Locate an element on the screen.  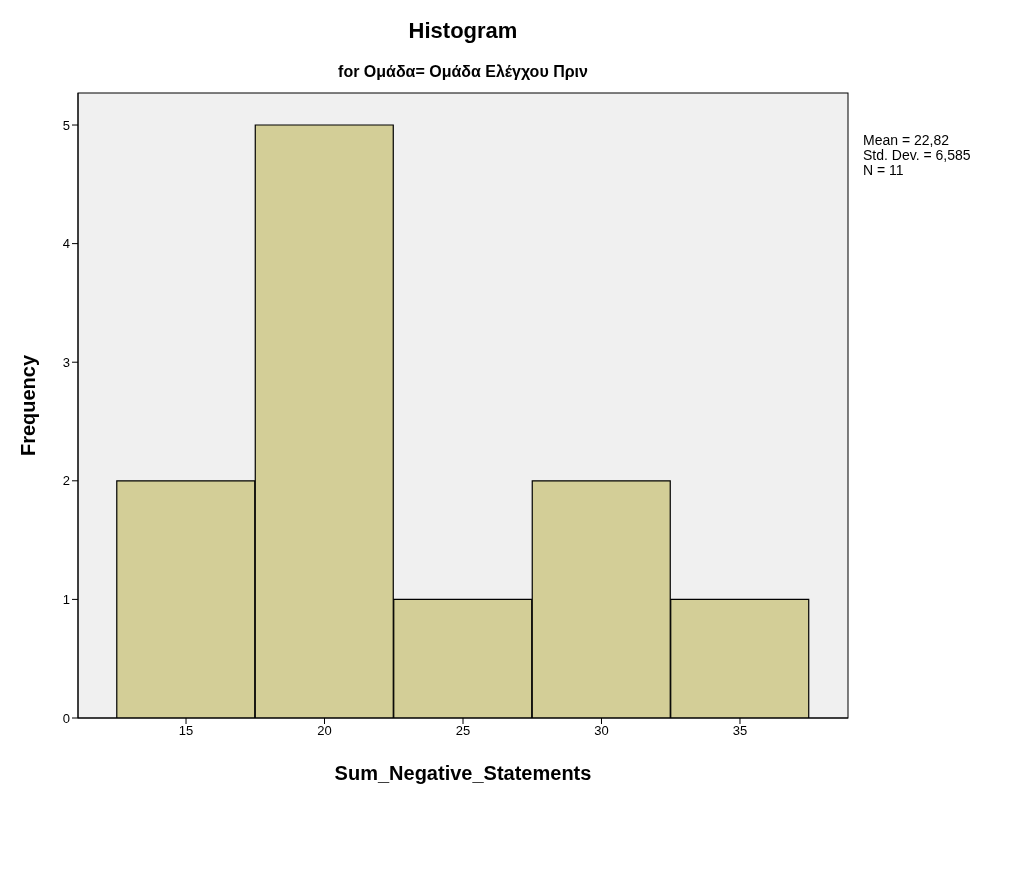
y-tick-label: 4 is located at coordinates (66, 244).